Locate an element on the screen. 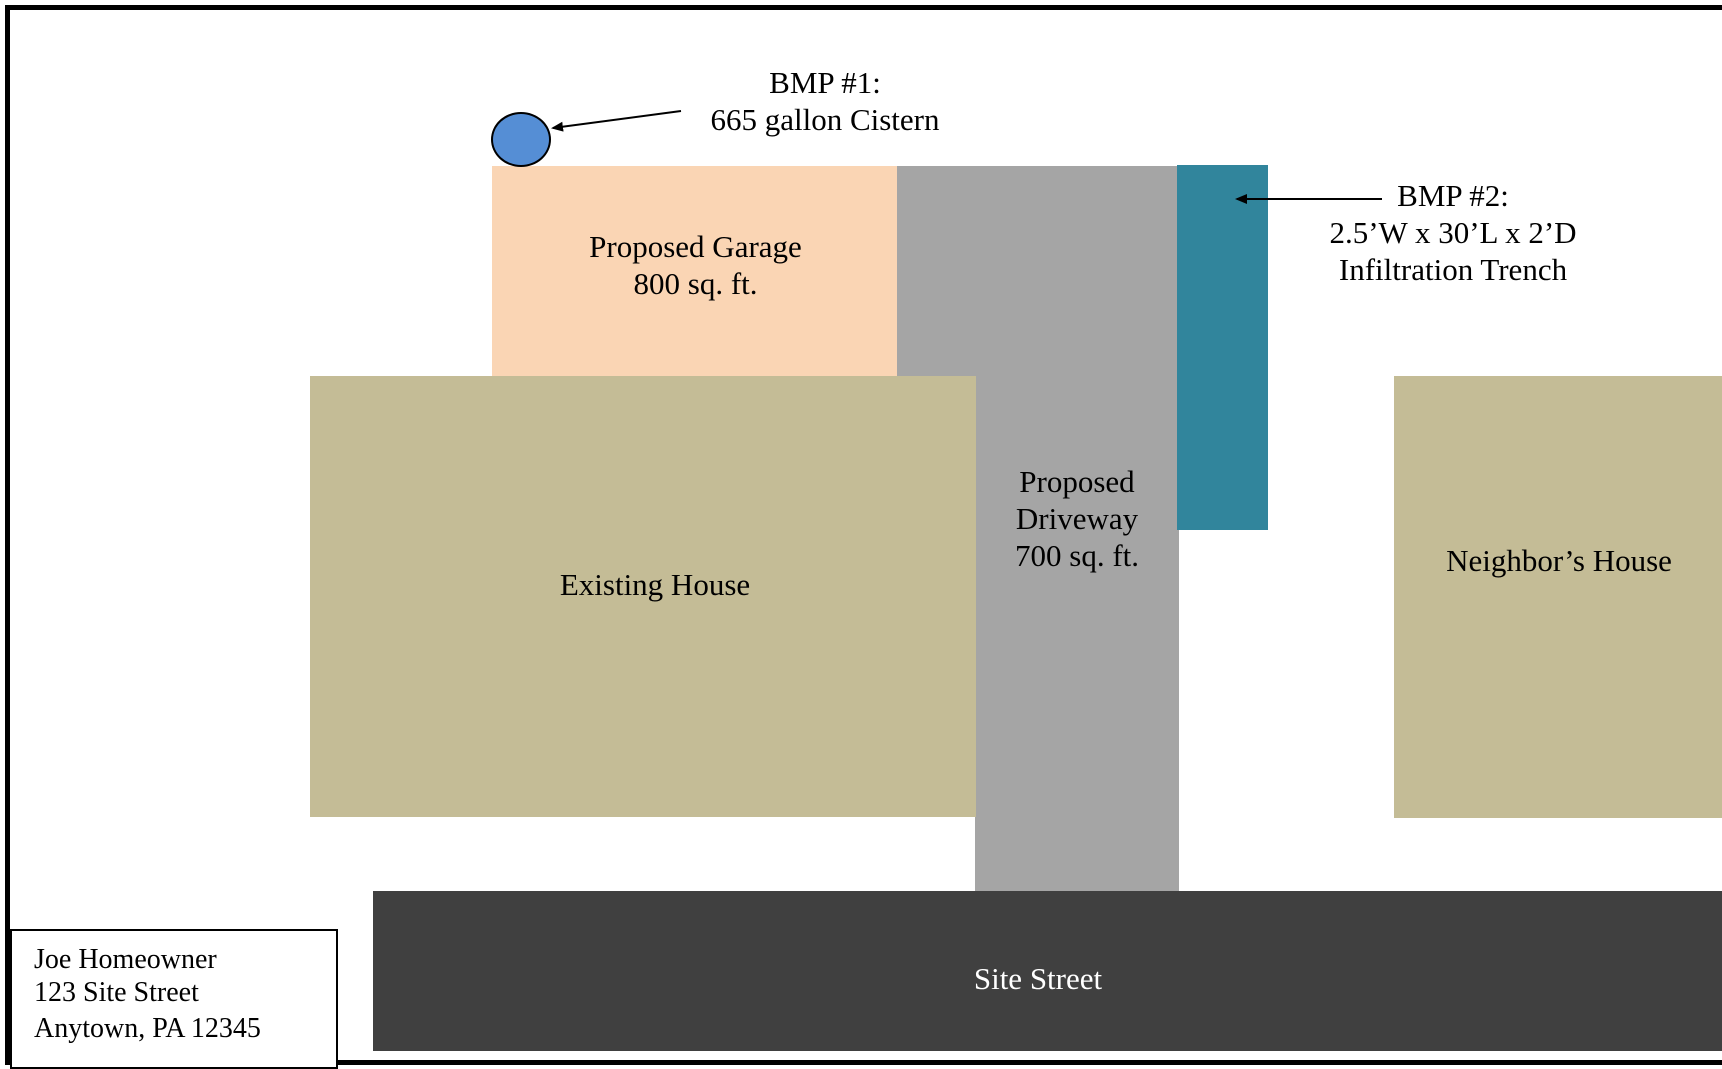  bmp1-title: BMP #1: is located at coordinates (825, 82).